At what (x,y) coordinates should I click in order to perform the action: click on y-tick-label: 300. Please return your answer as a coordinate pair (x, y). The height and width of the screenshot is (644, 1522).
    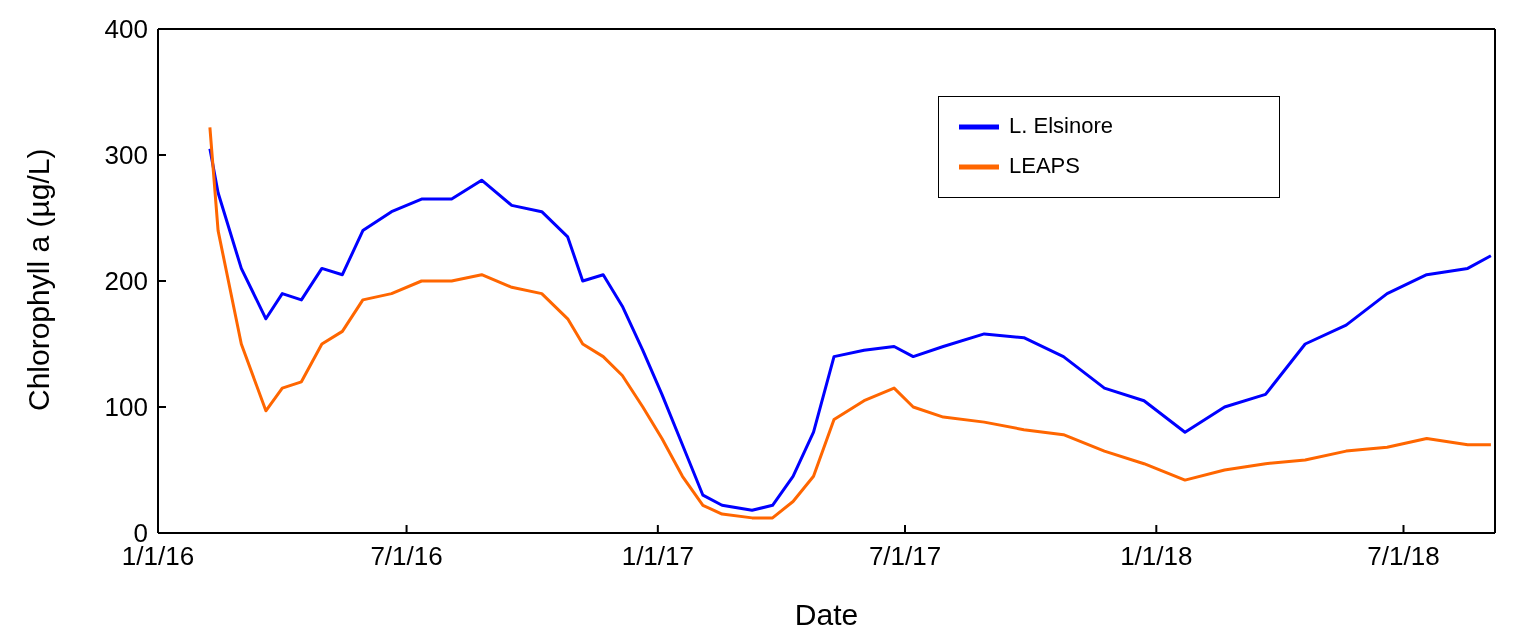
    Looking at the image, I should click on (126, 155).